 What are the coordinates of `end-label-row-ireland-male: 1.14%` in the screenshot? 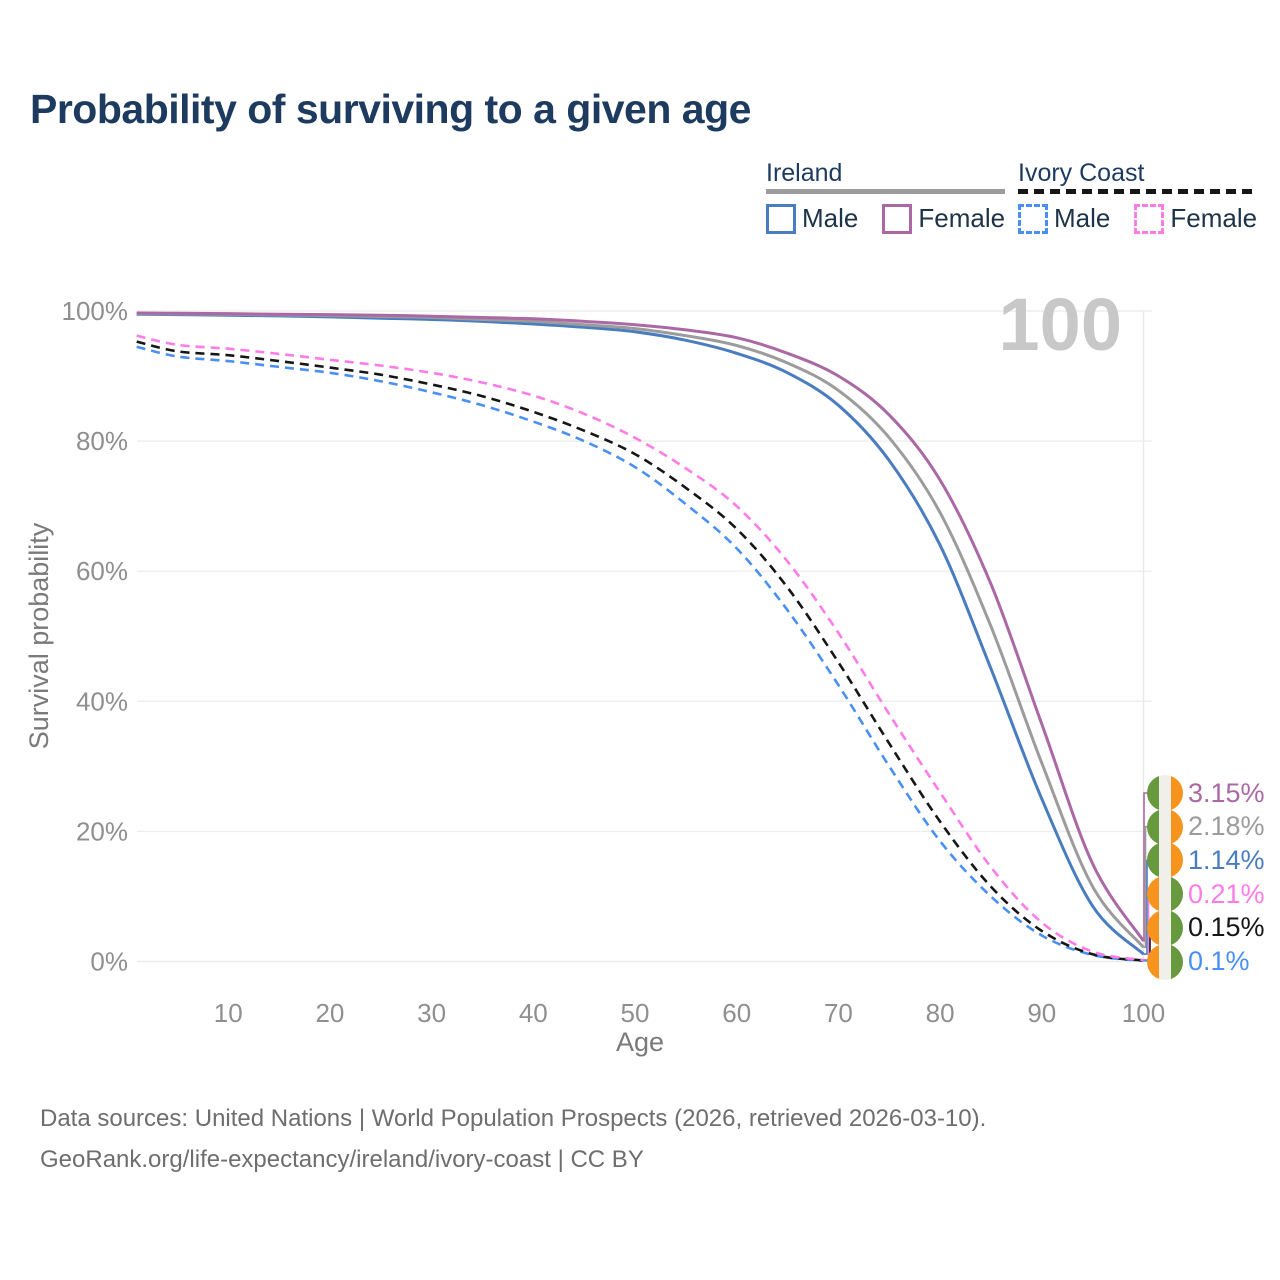 It's located at (1206, 860).